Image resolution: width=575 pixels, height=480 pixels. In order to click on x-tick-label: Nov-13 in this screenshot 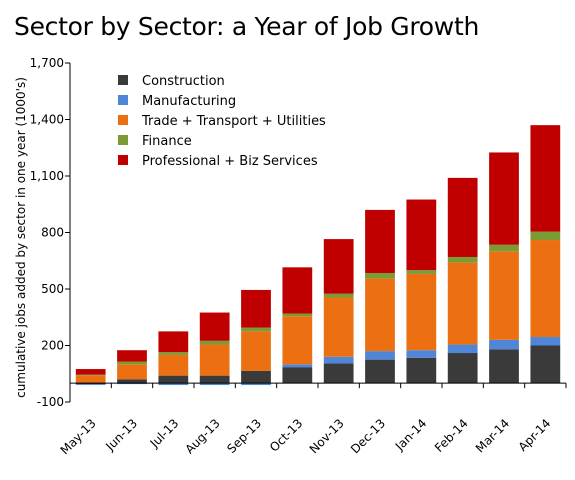, I will do `click(327, 436)`.